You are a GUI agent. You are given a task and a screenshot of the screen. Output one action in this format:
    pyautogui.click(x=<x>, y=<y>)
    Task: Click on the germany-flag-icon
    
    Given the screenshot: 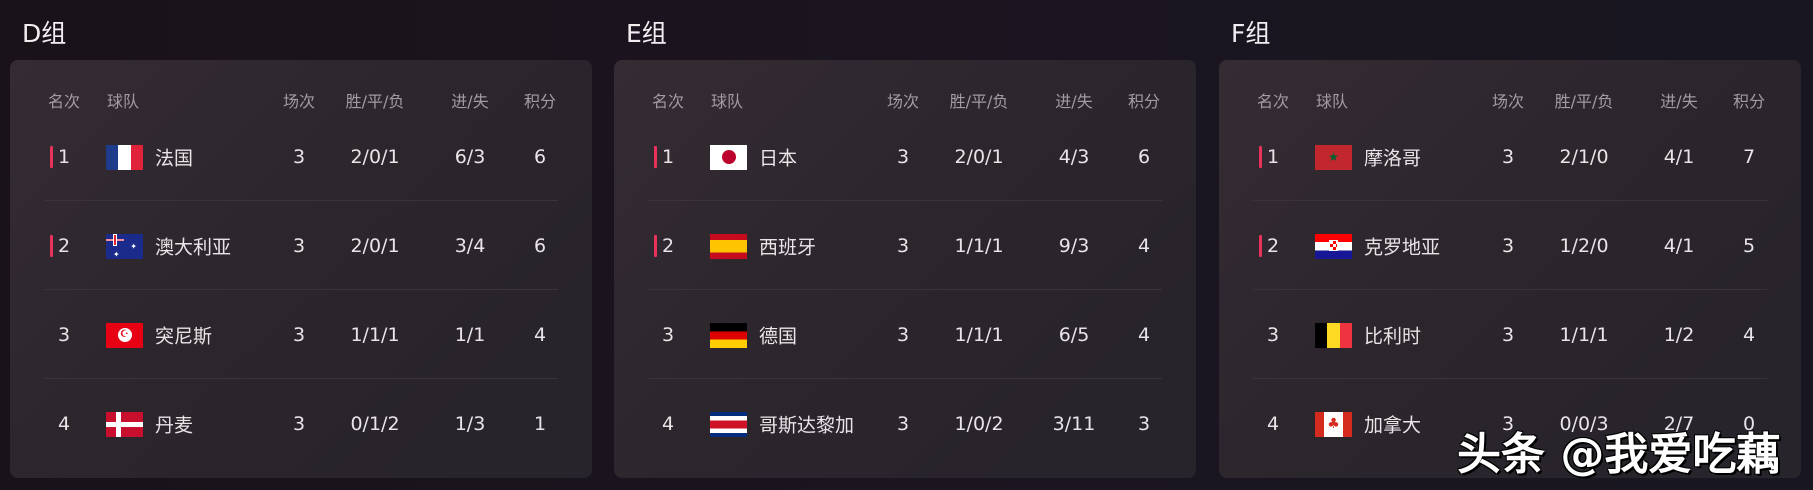 What is the action you would take?
    pyautogui.click(x=728, y=335)
    